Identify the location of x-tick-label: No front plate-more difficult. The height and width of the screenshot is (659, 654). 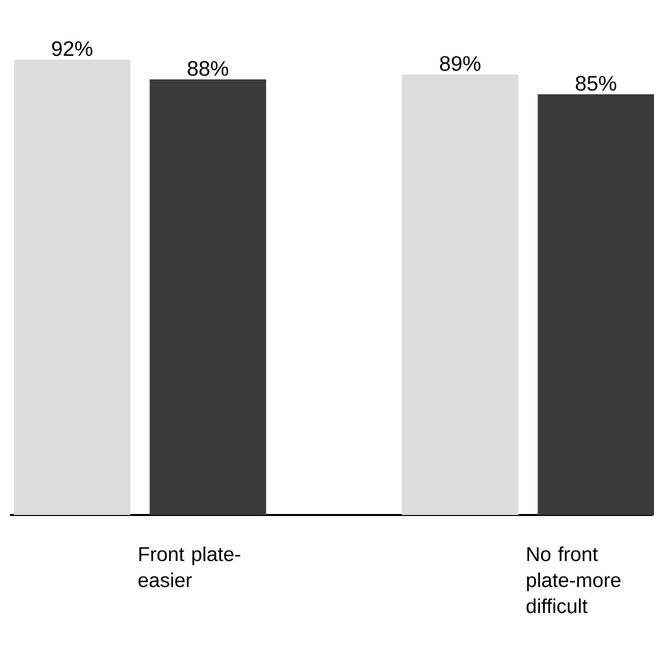
(573, 580).